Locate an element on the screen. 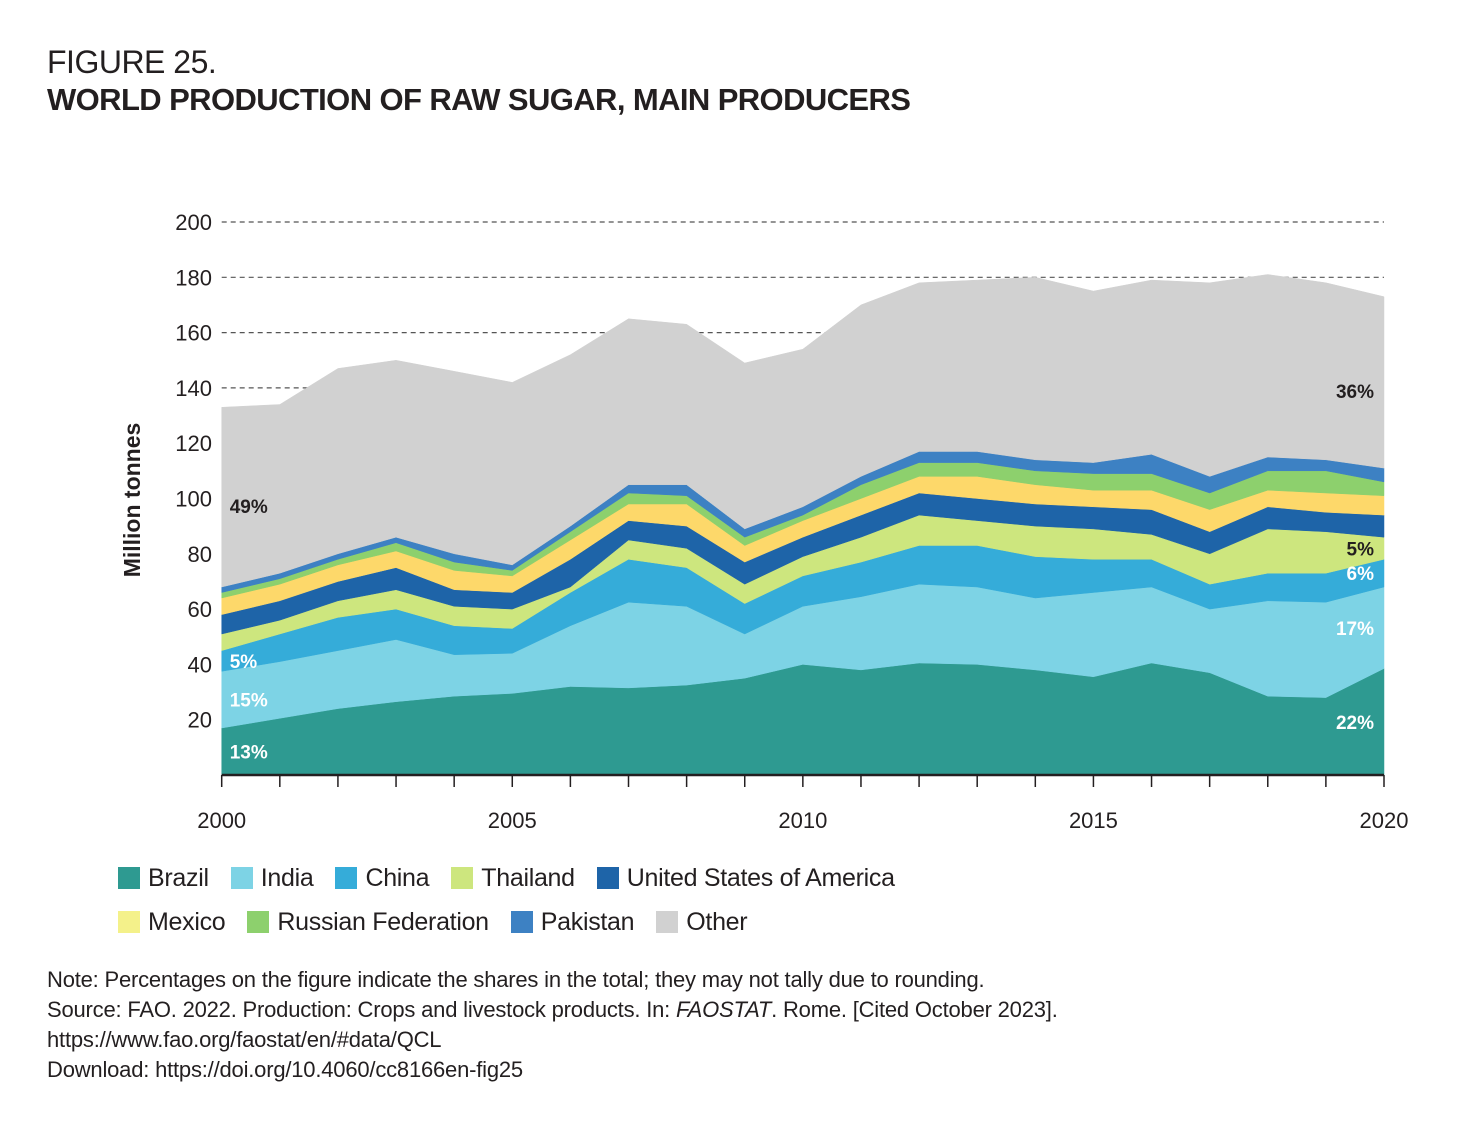 The image size is (1477, 1123). y-tick-label: 100 is located at coordinates (193, 499).